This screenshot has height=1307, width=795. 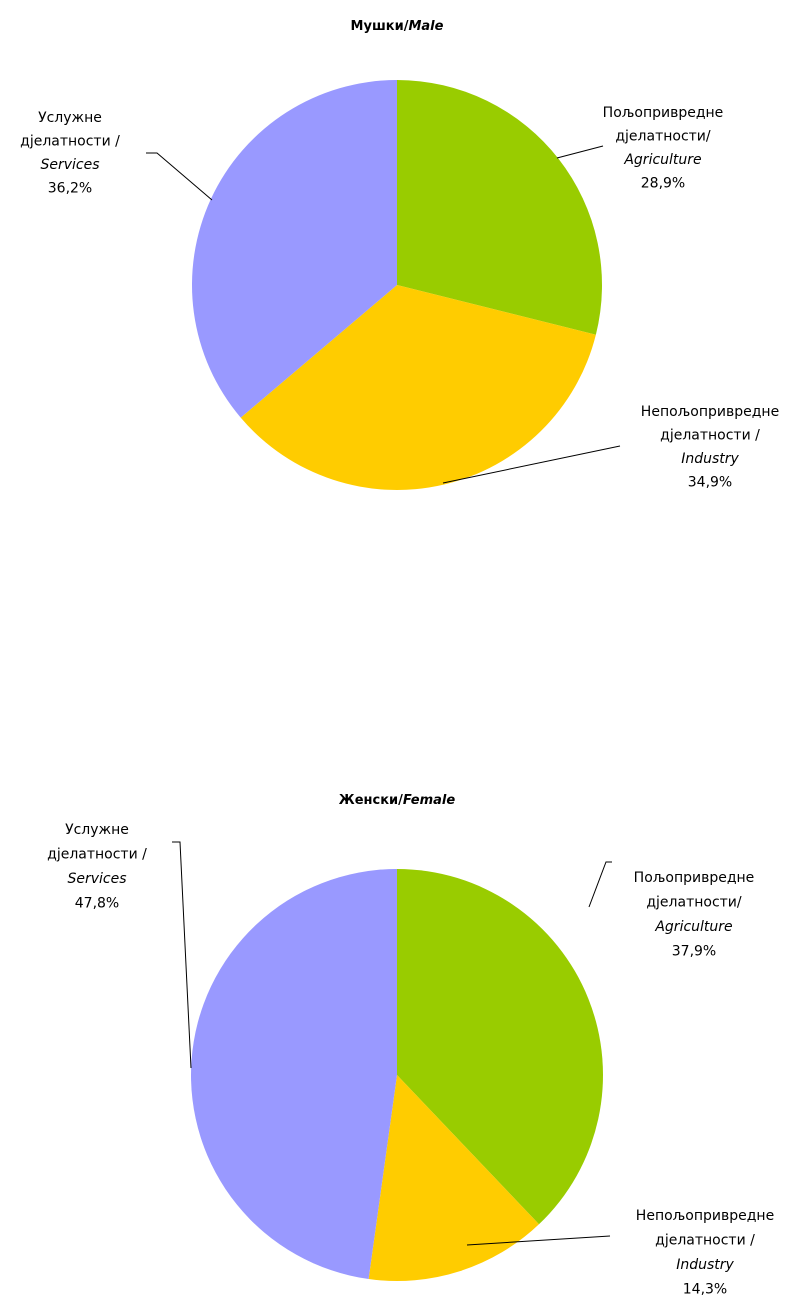 I want to click on title-local: Мушки/, so click(x=380, y=26).